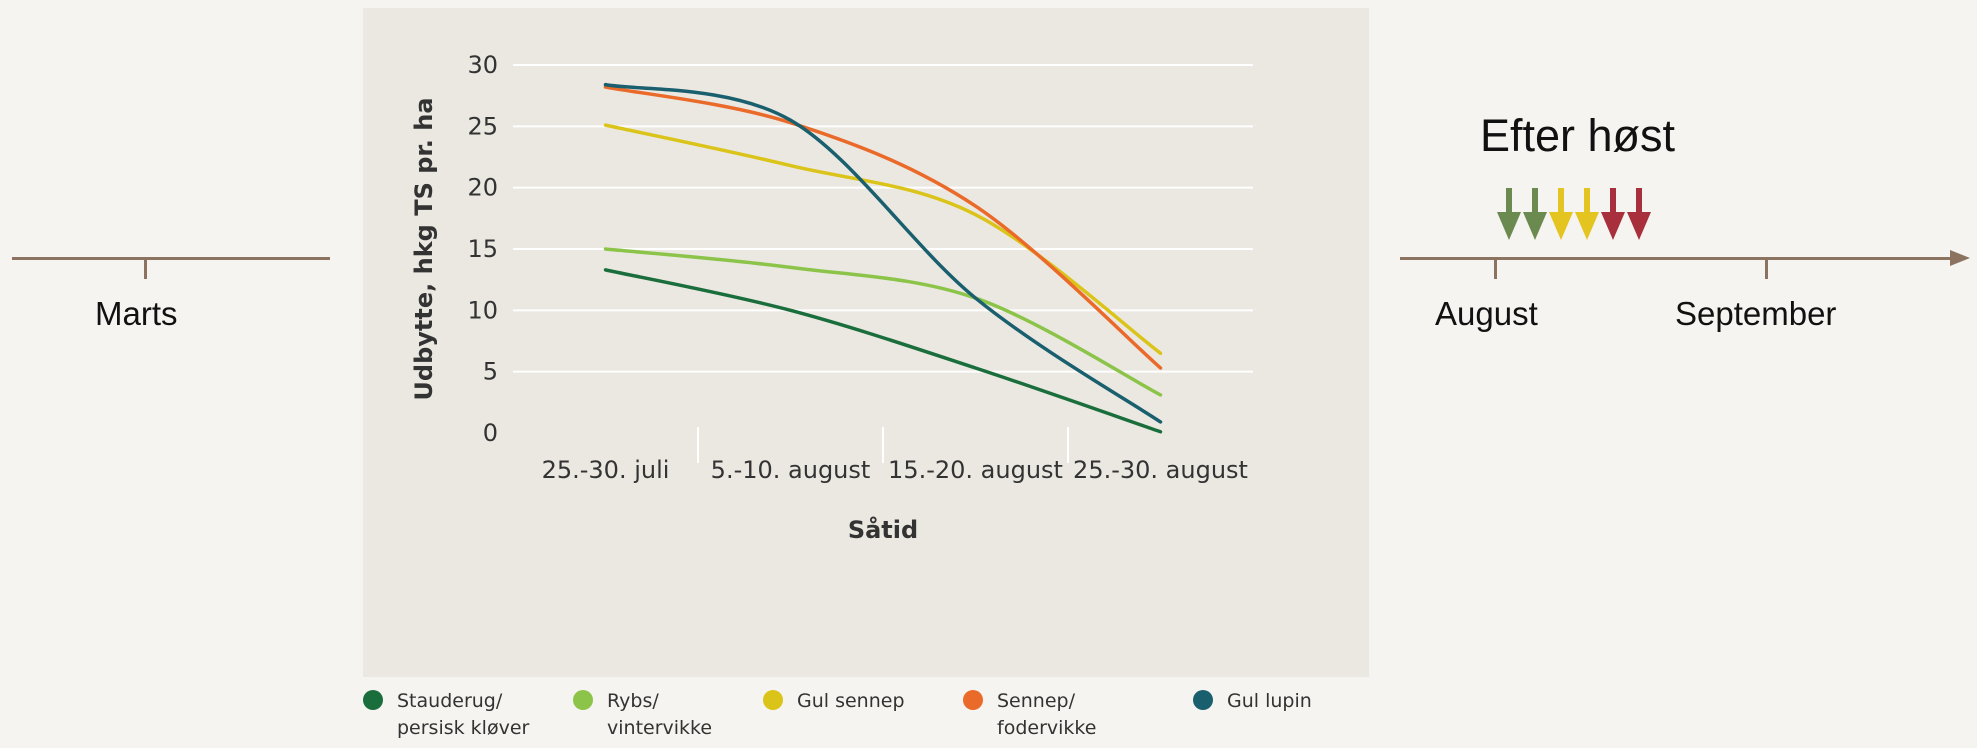  Describe the element at coordinates (1578, 135) in the screenshot. I see `efter-host-heading: Efter høst` at that location.